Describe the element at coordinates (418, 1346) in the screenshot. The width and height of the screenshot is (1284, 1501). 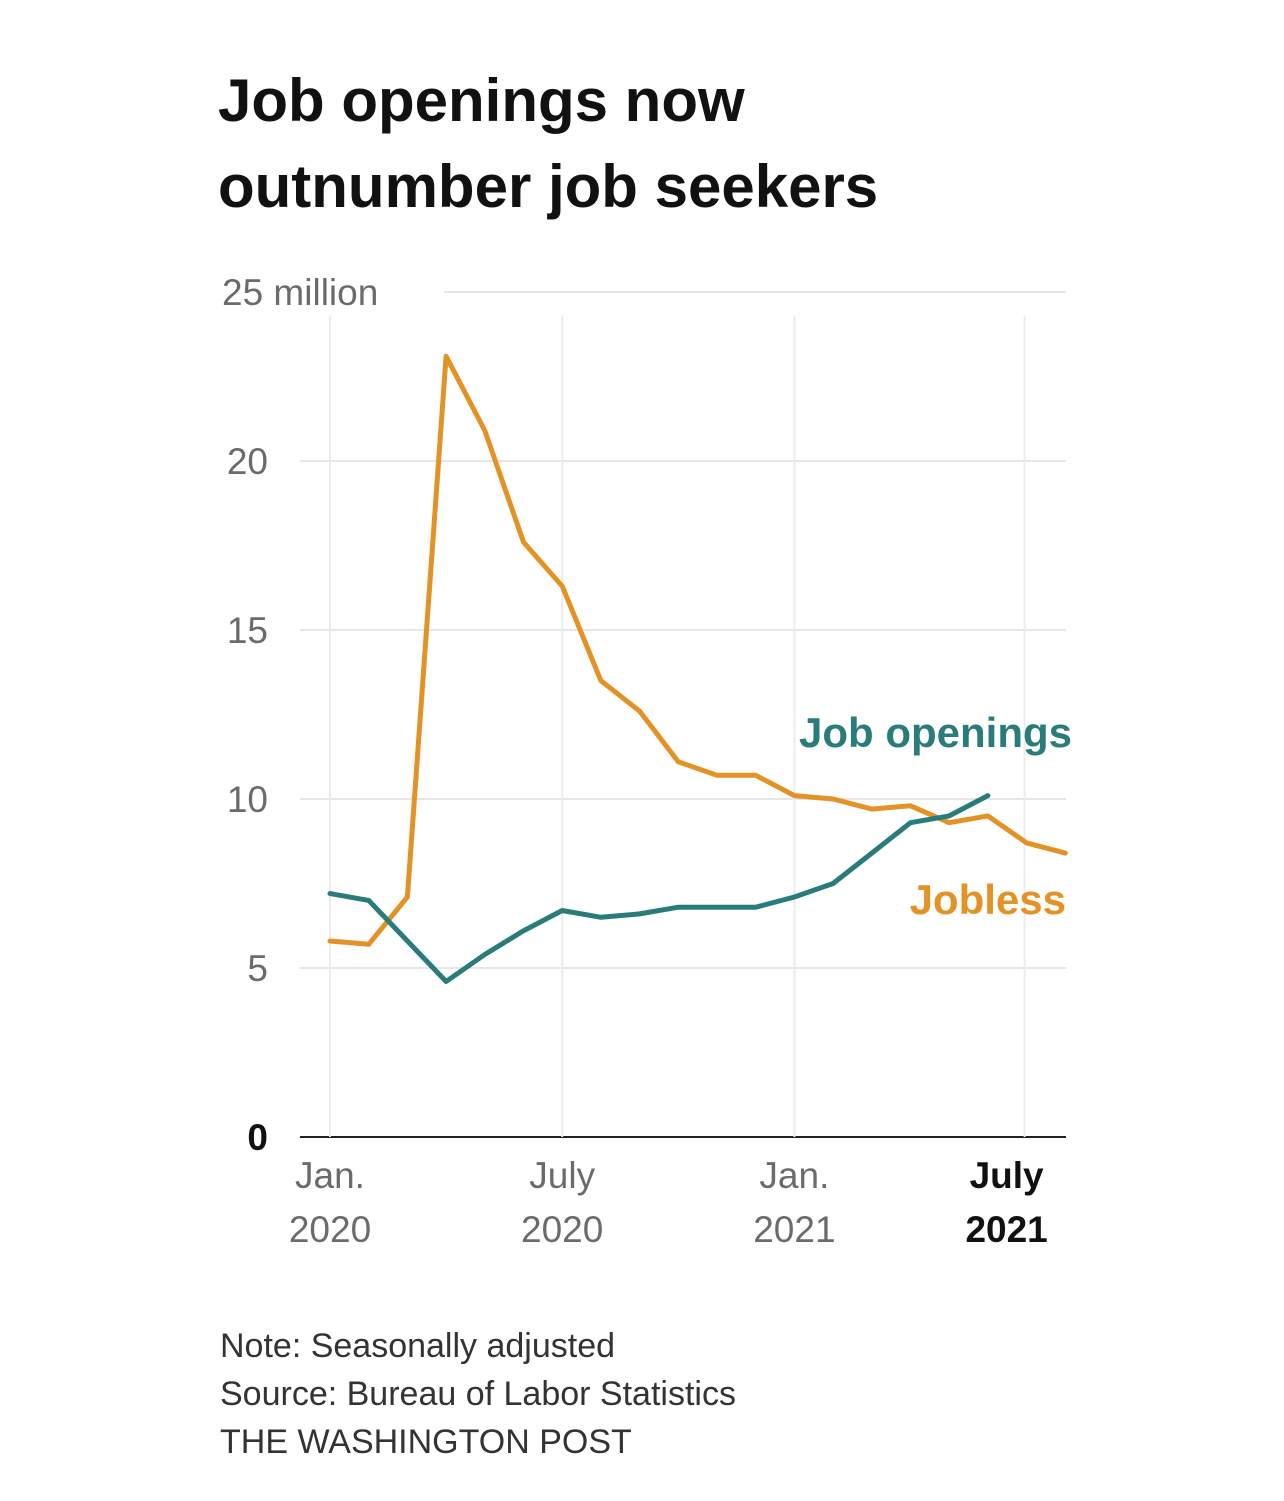
I see `note-text: Note: Seasonally adjusted` at that location.